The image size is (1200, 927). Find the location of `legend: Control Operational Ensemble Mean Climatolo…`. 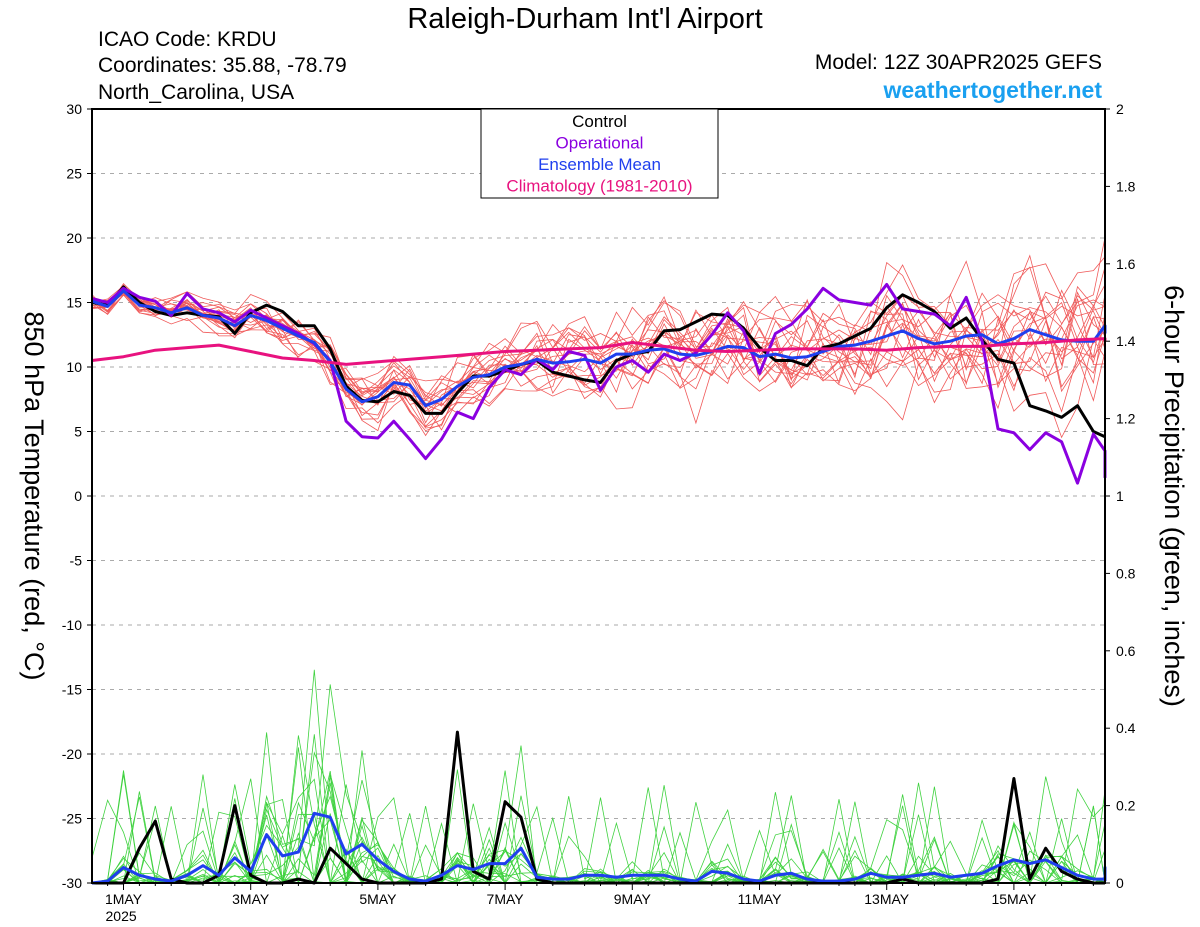

legend: Control Operational Ensemble Mean Climatolo… is located at coordinates (599, 153).